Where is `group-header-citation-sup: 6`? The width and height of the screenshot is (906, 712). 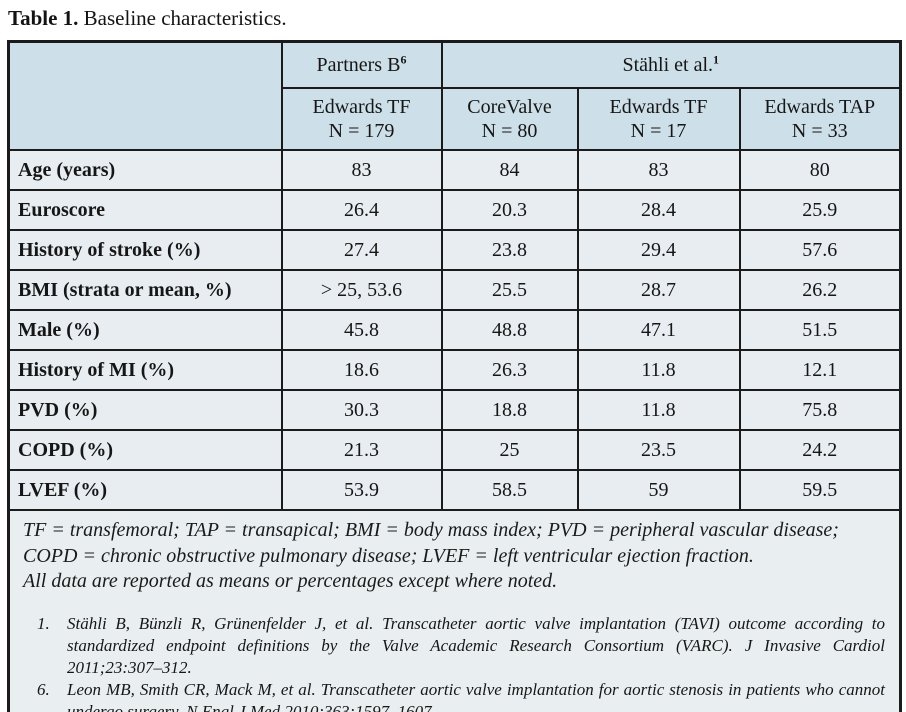
group-header-citation-sup: 6 is located at coordinates (403, 59).